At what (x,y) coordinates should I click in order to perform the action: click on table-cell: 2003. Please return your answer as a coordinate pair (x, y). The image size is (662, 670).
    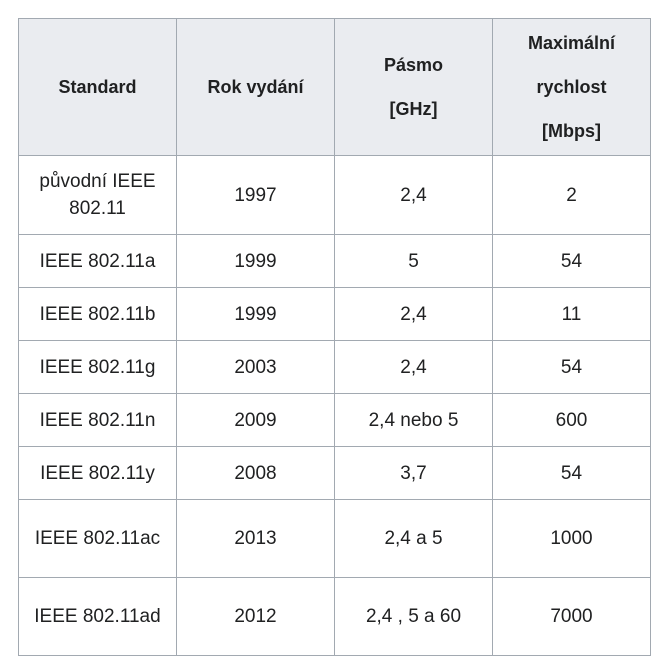
    Looking at the image, I should click on (255, 367).